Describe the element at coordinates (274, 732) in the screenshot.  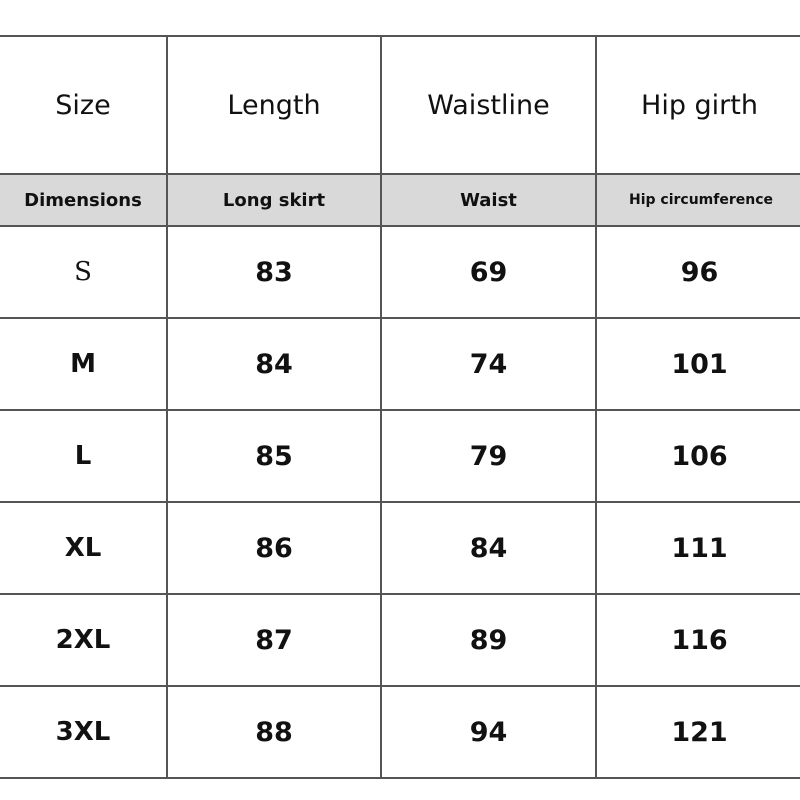
I see `length-cell: 88` at that location.